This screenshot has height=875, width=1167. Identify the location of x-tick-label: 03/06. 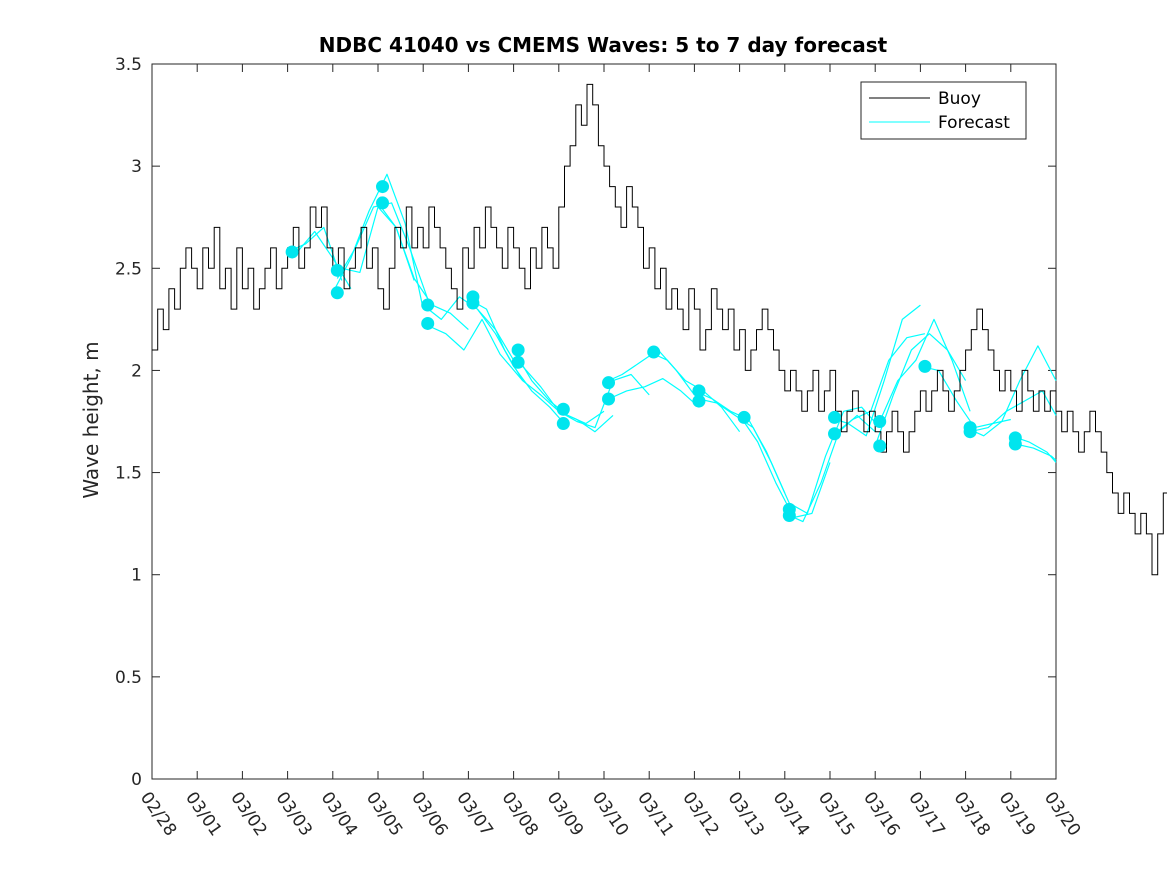
(429, 814).